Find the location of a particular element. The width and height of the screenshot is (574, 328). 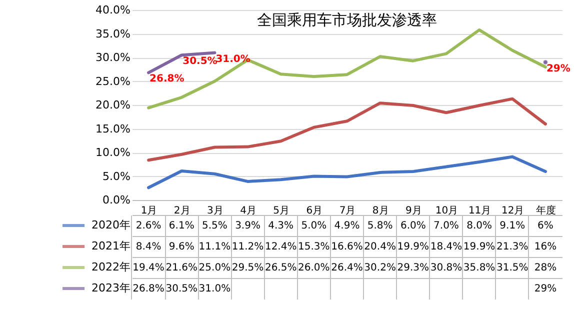

x-tick-label: 9月 is located at coordinates (413, 211).